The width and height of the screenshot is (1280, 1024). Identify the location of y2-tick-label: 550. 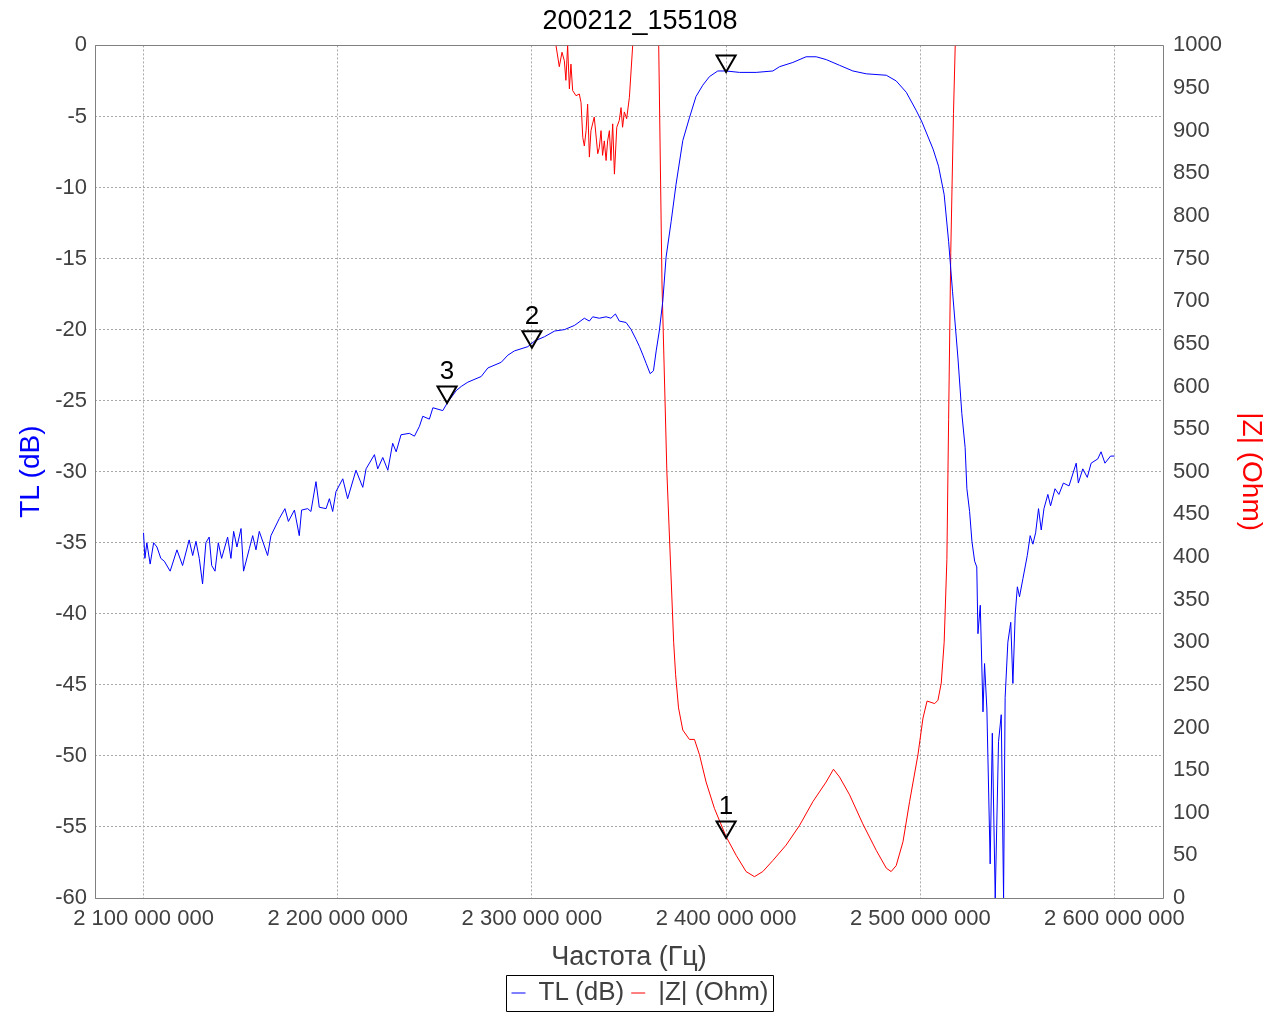
(1191, 428).